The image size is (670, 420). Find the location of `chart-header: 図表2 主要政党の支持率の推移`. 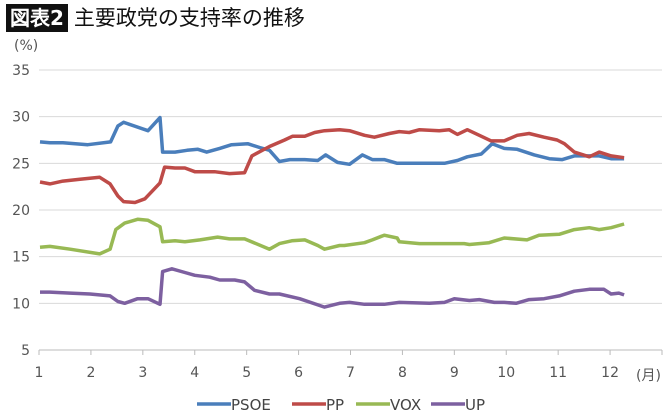

chart-header: 図表2 主要政党の支持率の推移 is located at coordinates (155, 18).